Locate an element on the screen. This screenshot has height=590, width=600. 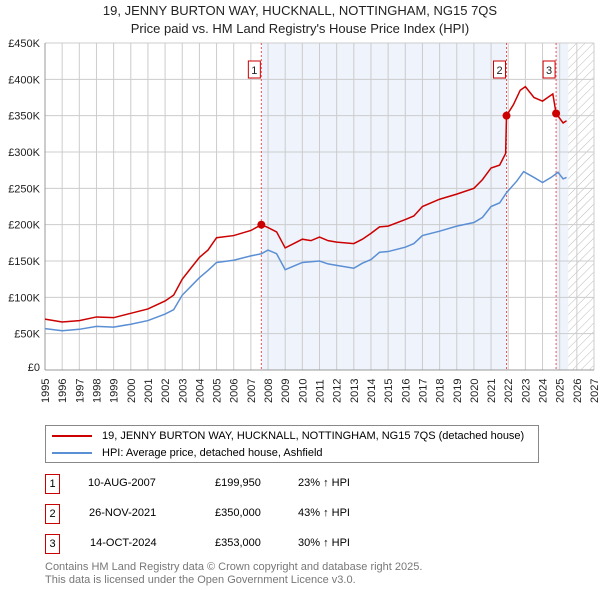
shaded-period is located at coordinates (562, 206).